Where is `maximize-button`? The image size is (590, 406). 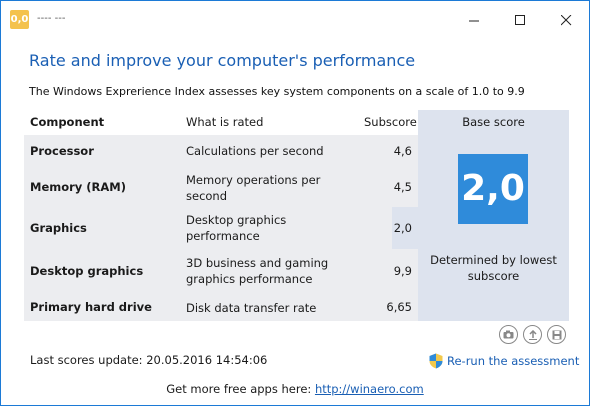
maximize-button is located at coordinates (520, 20).